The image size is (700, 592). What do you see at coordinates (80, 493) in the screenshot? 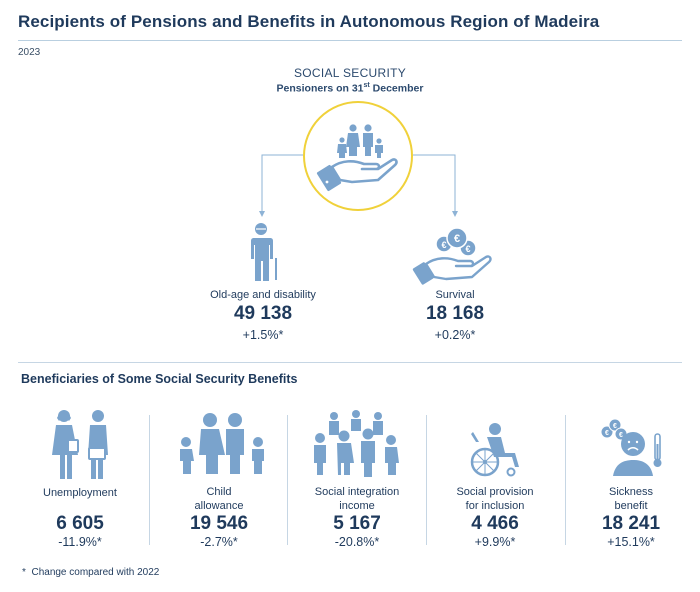
I see `benefit-unemployment-label: Unemployment` at bounding box center [80, 493].